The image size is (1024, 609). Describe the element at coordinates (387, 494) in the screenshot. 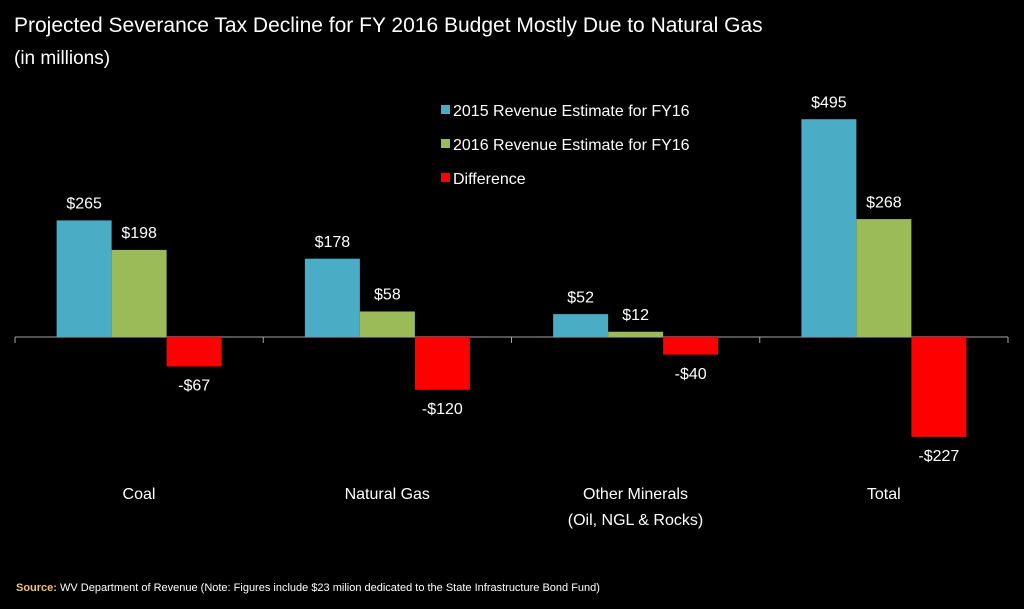

I see `x-tick-label: Natural Gas` at that location.